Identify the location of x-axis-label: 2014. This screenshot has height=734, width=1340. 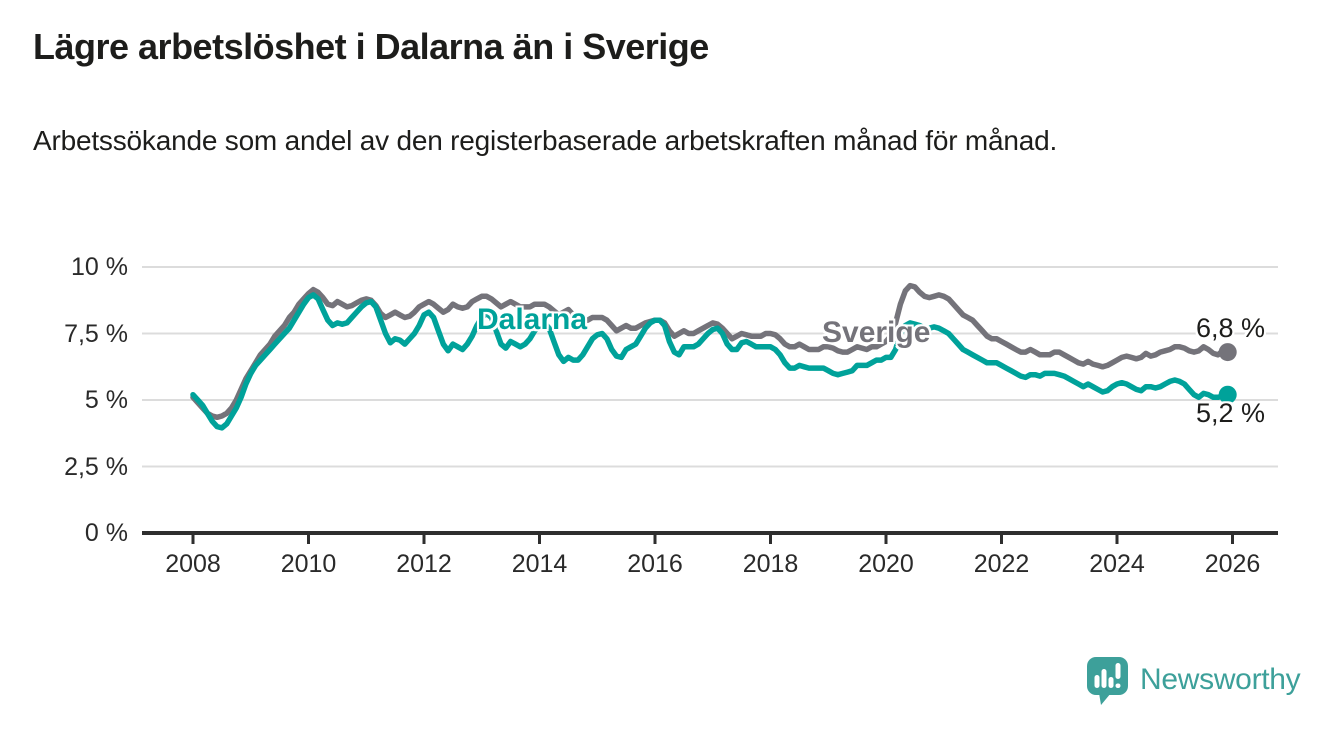
(539, 564).